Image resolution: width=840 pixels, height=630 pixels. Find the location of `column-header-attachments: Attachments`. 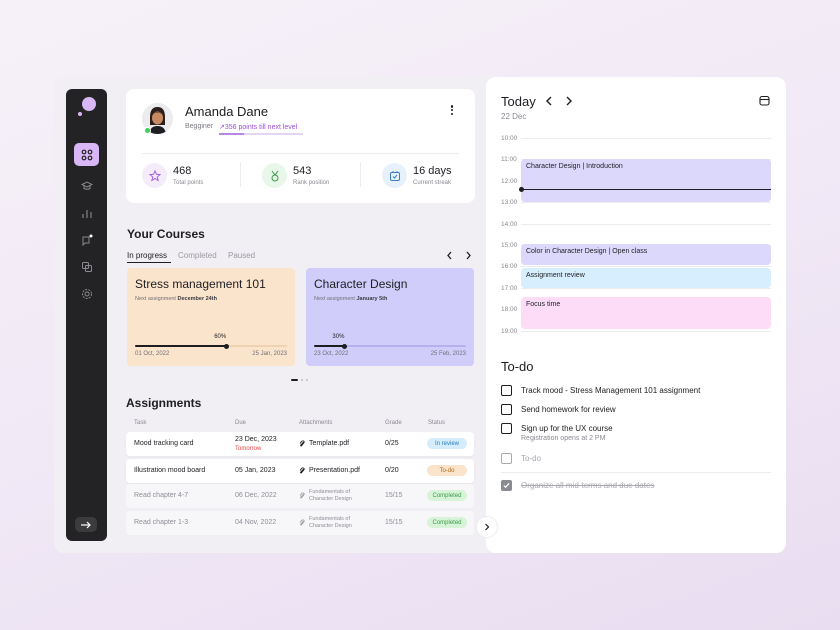

column-header-attachments: Attachments is located at coordinates (316, 423).